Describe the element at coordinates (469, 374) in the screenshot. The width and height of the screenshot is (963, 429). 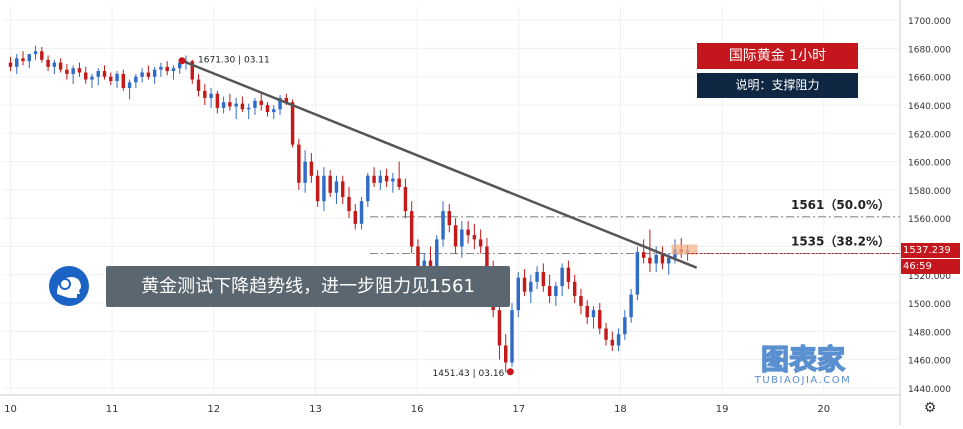
I see `price-annotation: 1451.43 | 03.16` at that location.